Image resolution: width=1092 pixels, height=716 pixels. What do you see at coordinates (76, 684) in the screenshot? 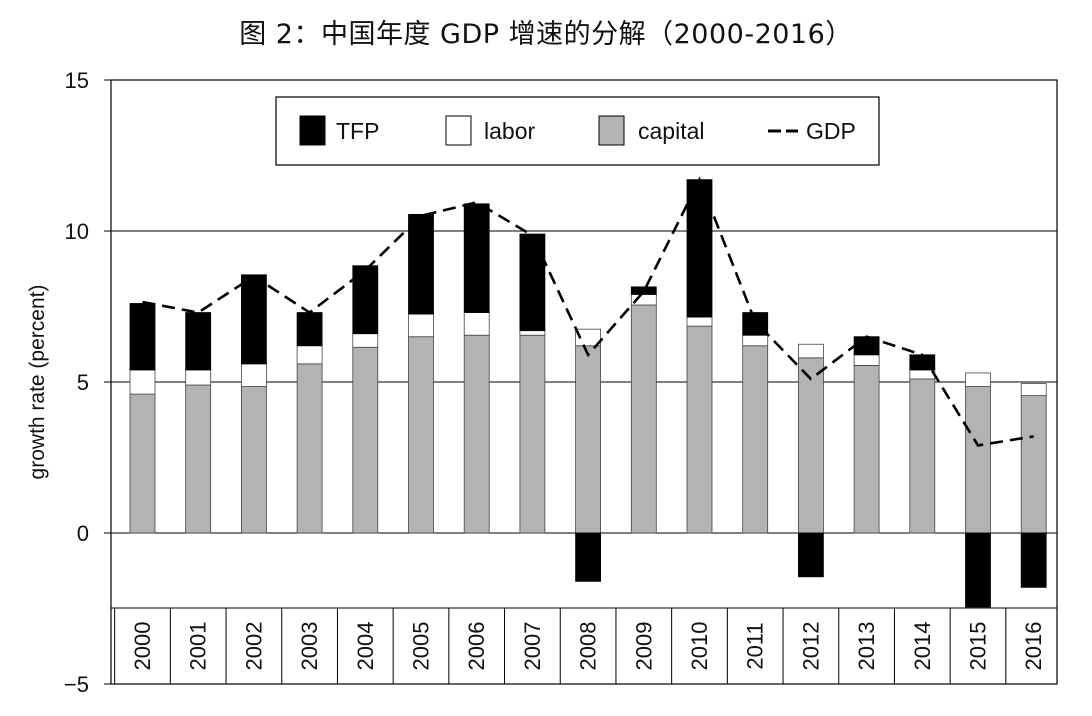
I see `y-tick-label: −5` at bounding box center [76, 684].